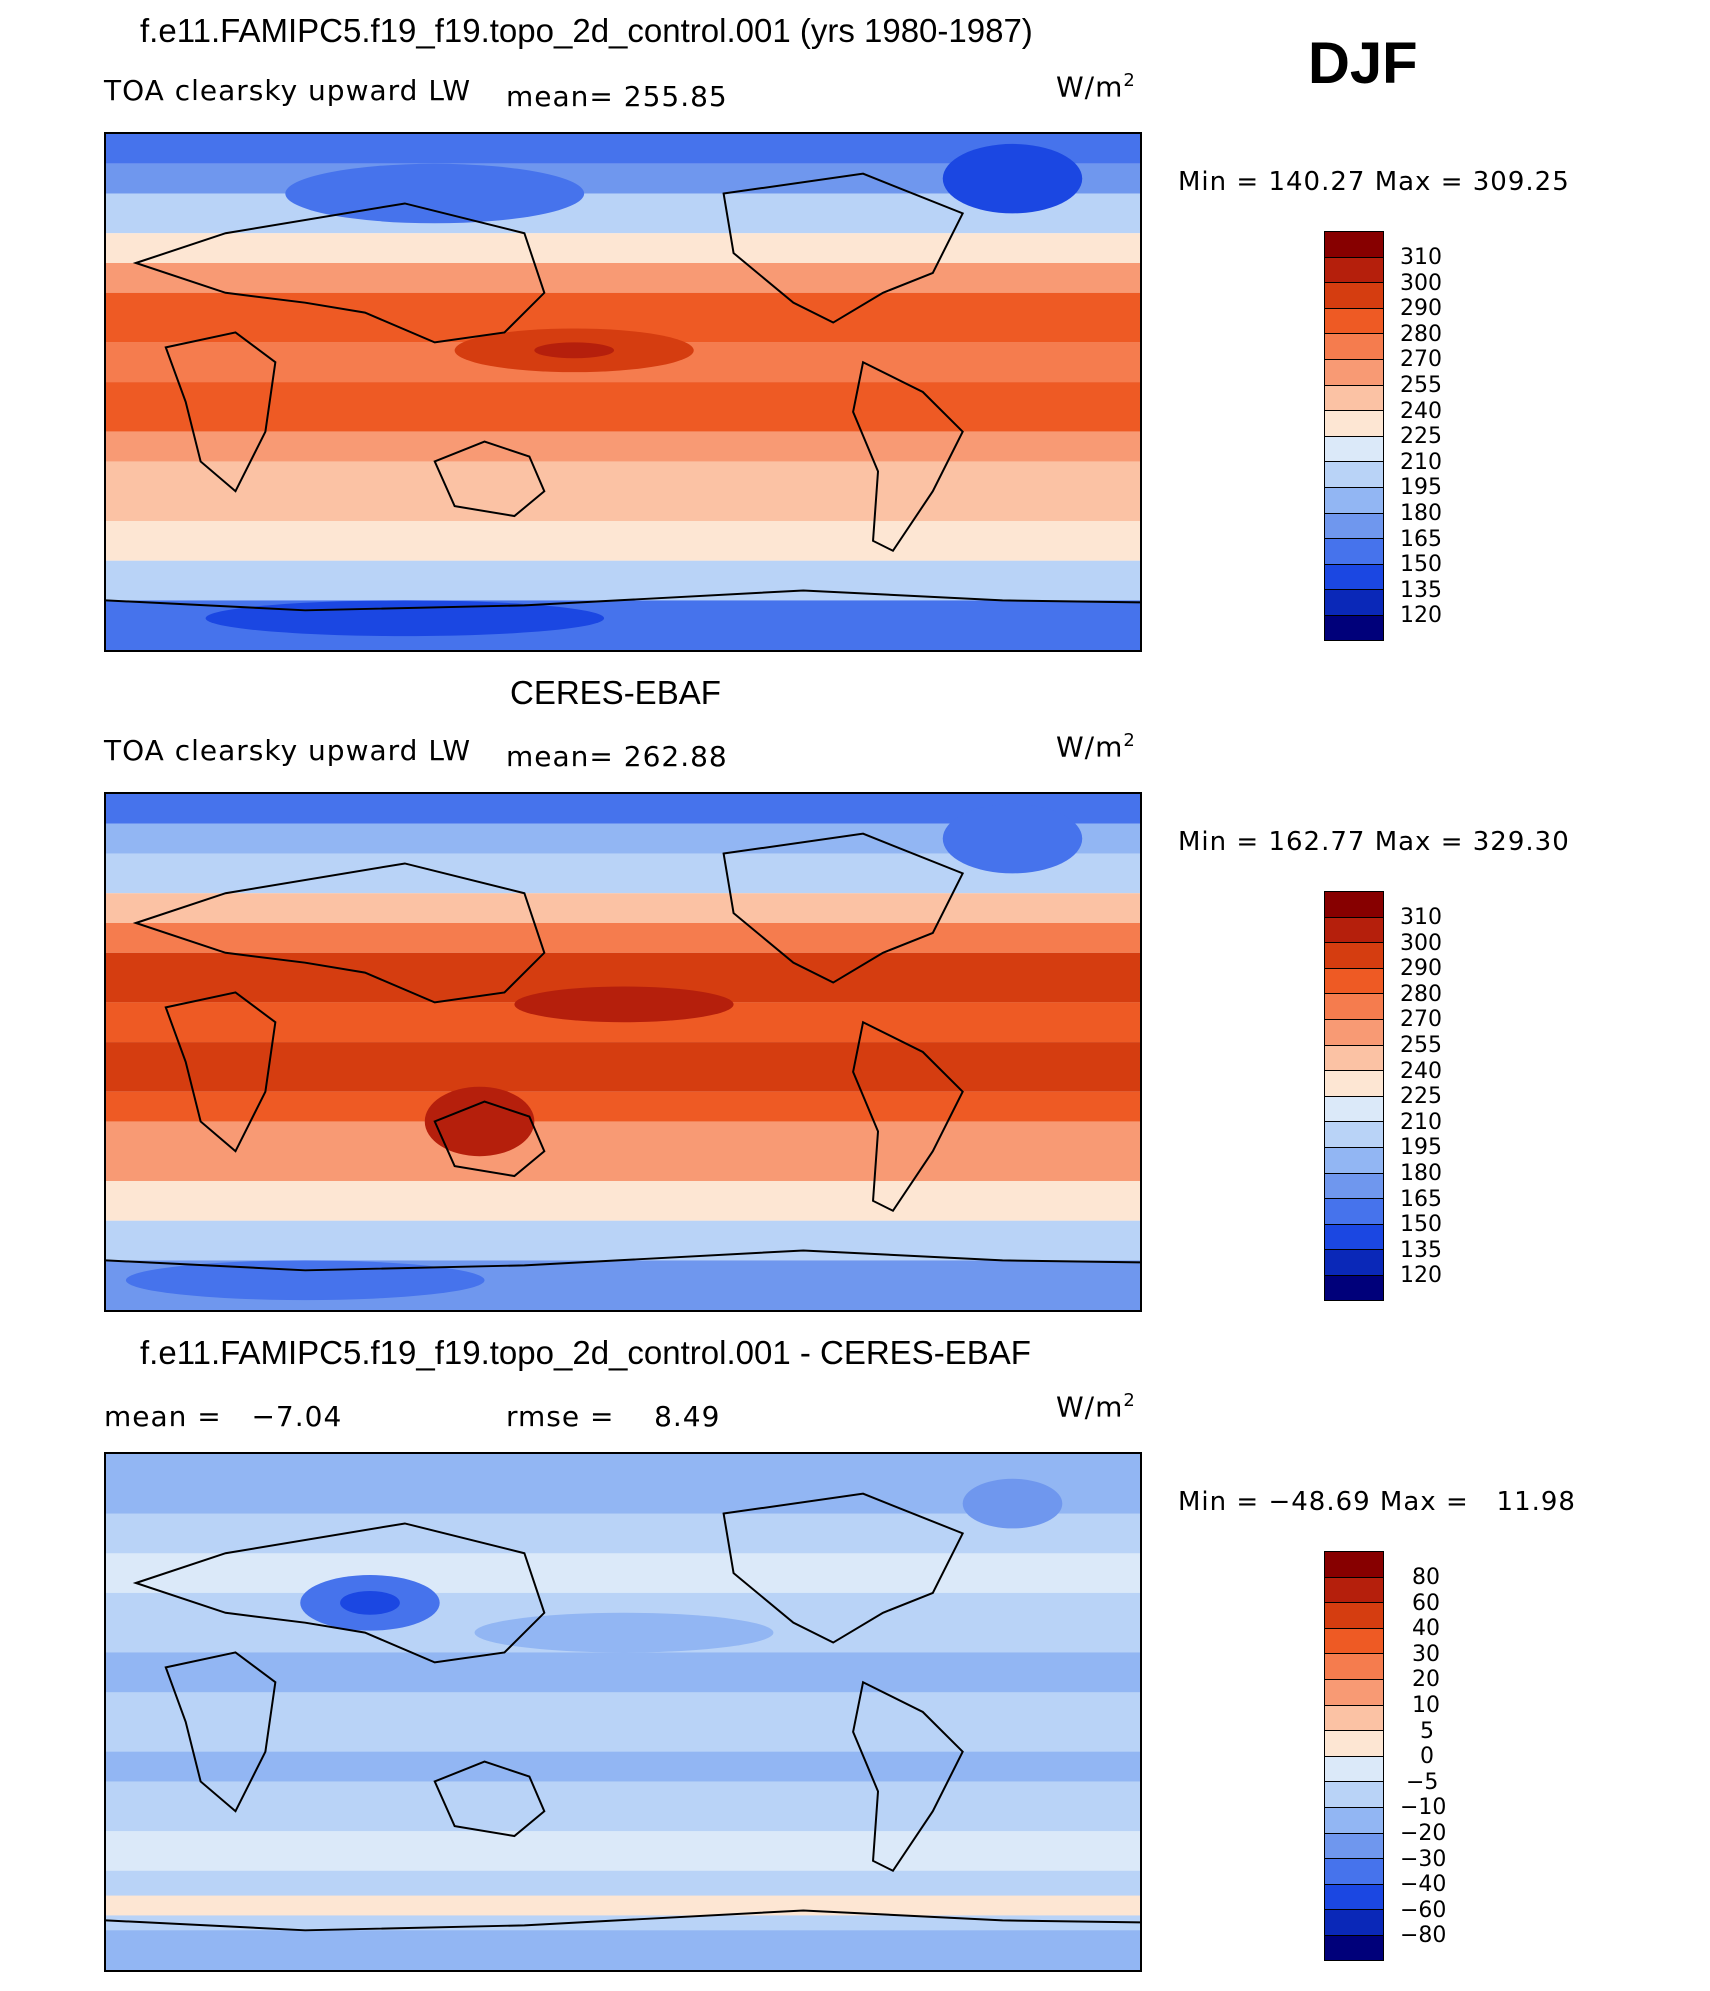  I want to click on greenland-neg, so click(1012, 1503).